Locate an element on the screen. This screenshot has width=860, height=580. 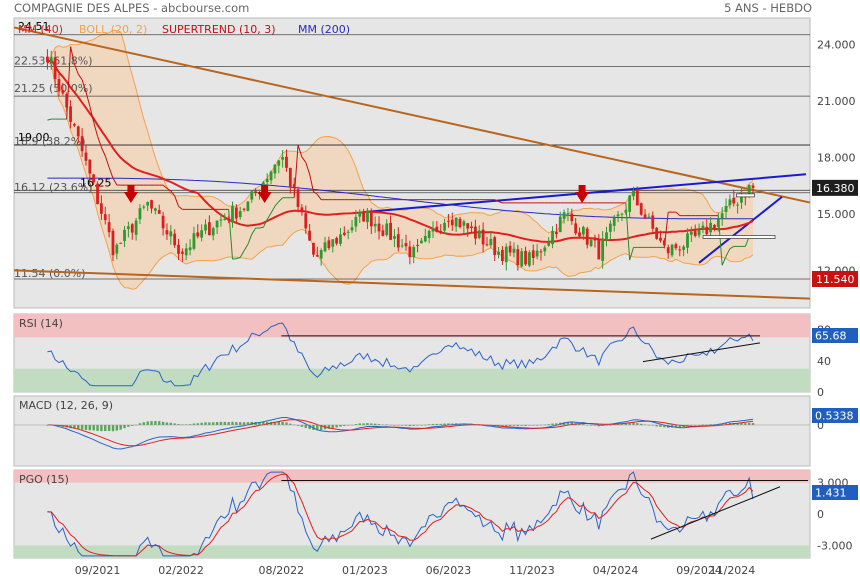
macd-panel is located at coordinates (412, 431).